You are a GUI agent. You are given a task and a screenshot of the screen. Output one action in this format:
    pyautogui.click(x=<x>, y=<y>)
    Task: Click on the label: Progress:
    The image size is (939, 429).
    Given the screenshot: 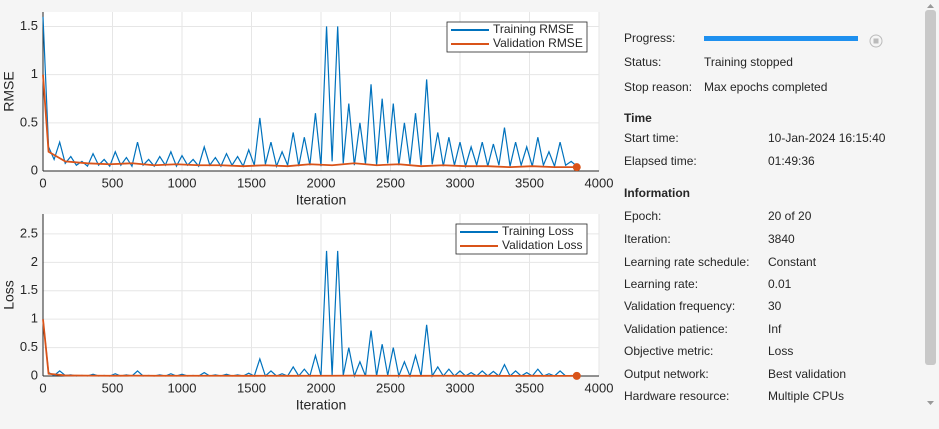 What is the action you would take?
    pyautogui.click(x=649, y=38)
    